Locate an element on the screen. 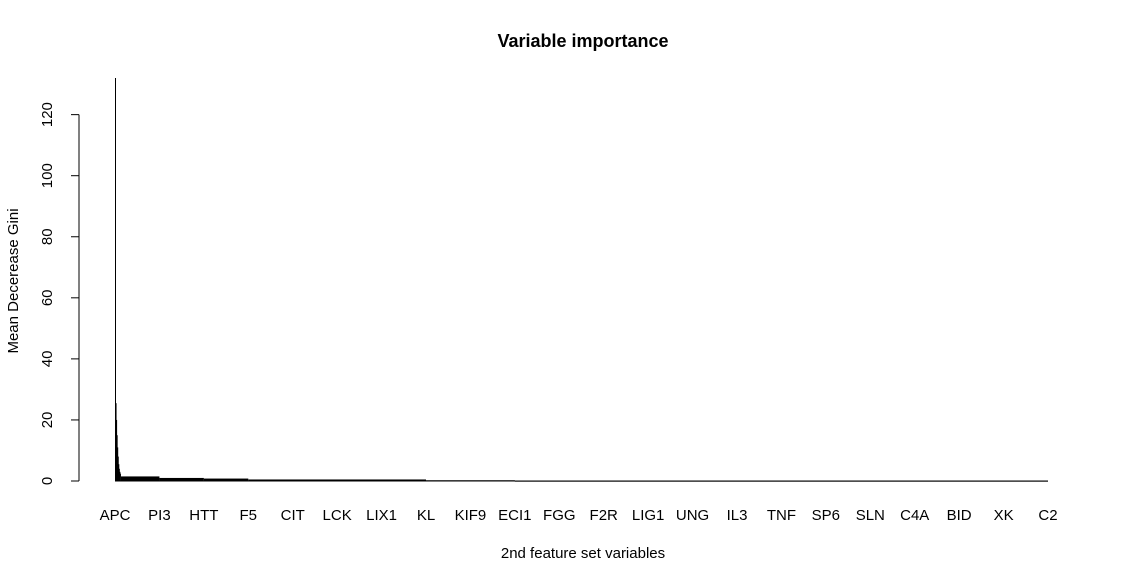  y-axis: 0 20 40 60 80 100 120 is located at coordinates (59, 293).